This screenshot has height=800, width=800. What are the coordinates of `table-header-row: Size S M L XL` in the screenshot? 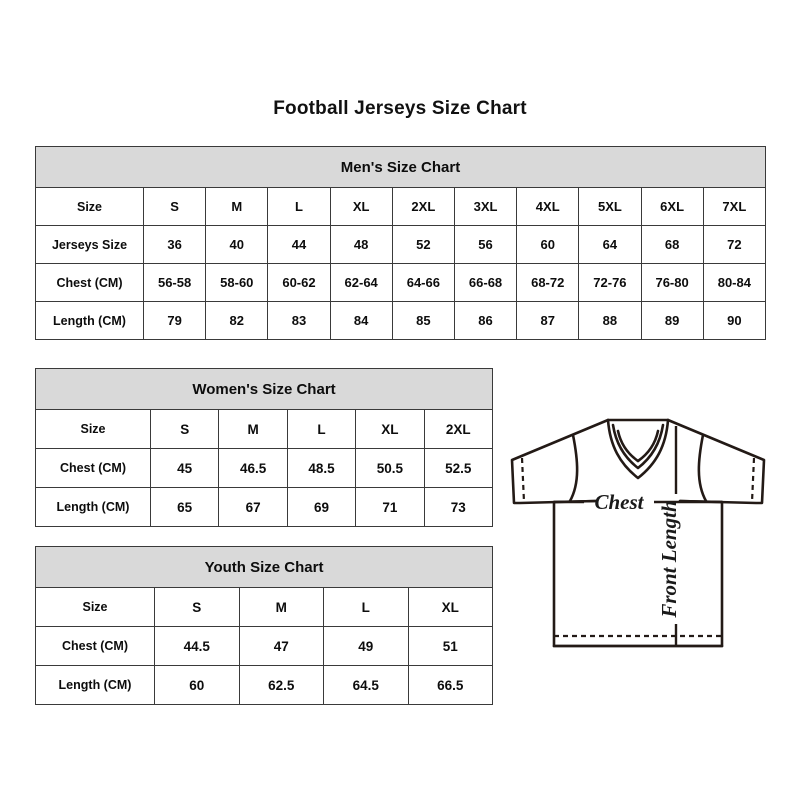 It's located at (264, 607).